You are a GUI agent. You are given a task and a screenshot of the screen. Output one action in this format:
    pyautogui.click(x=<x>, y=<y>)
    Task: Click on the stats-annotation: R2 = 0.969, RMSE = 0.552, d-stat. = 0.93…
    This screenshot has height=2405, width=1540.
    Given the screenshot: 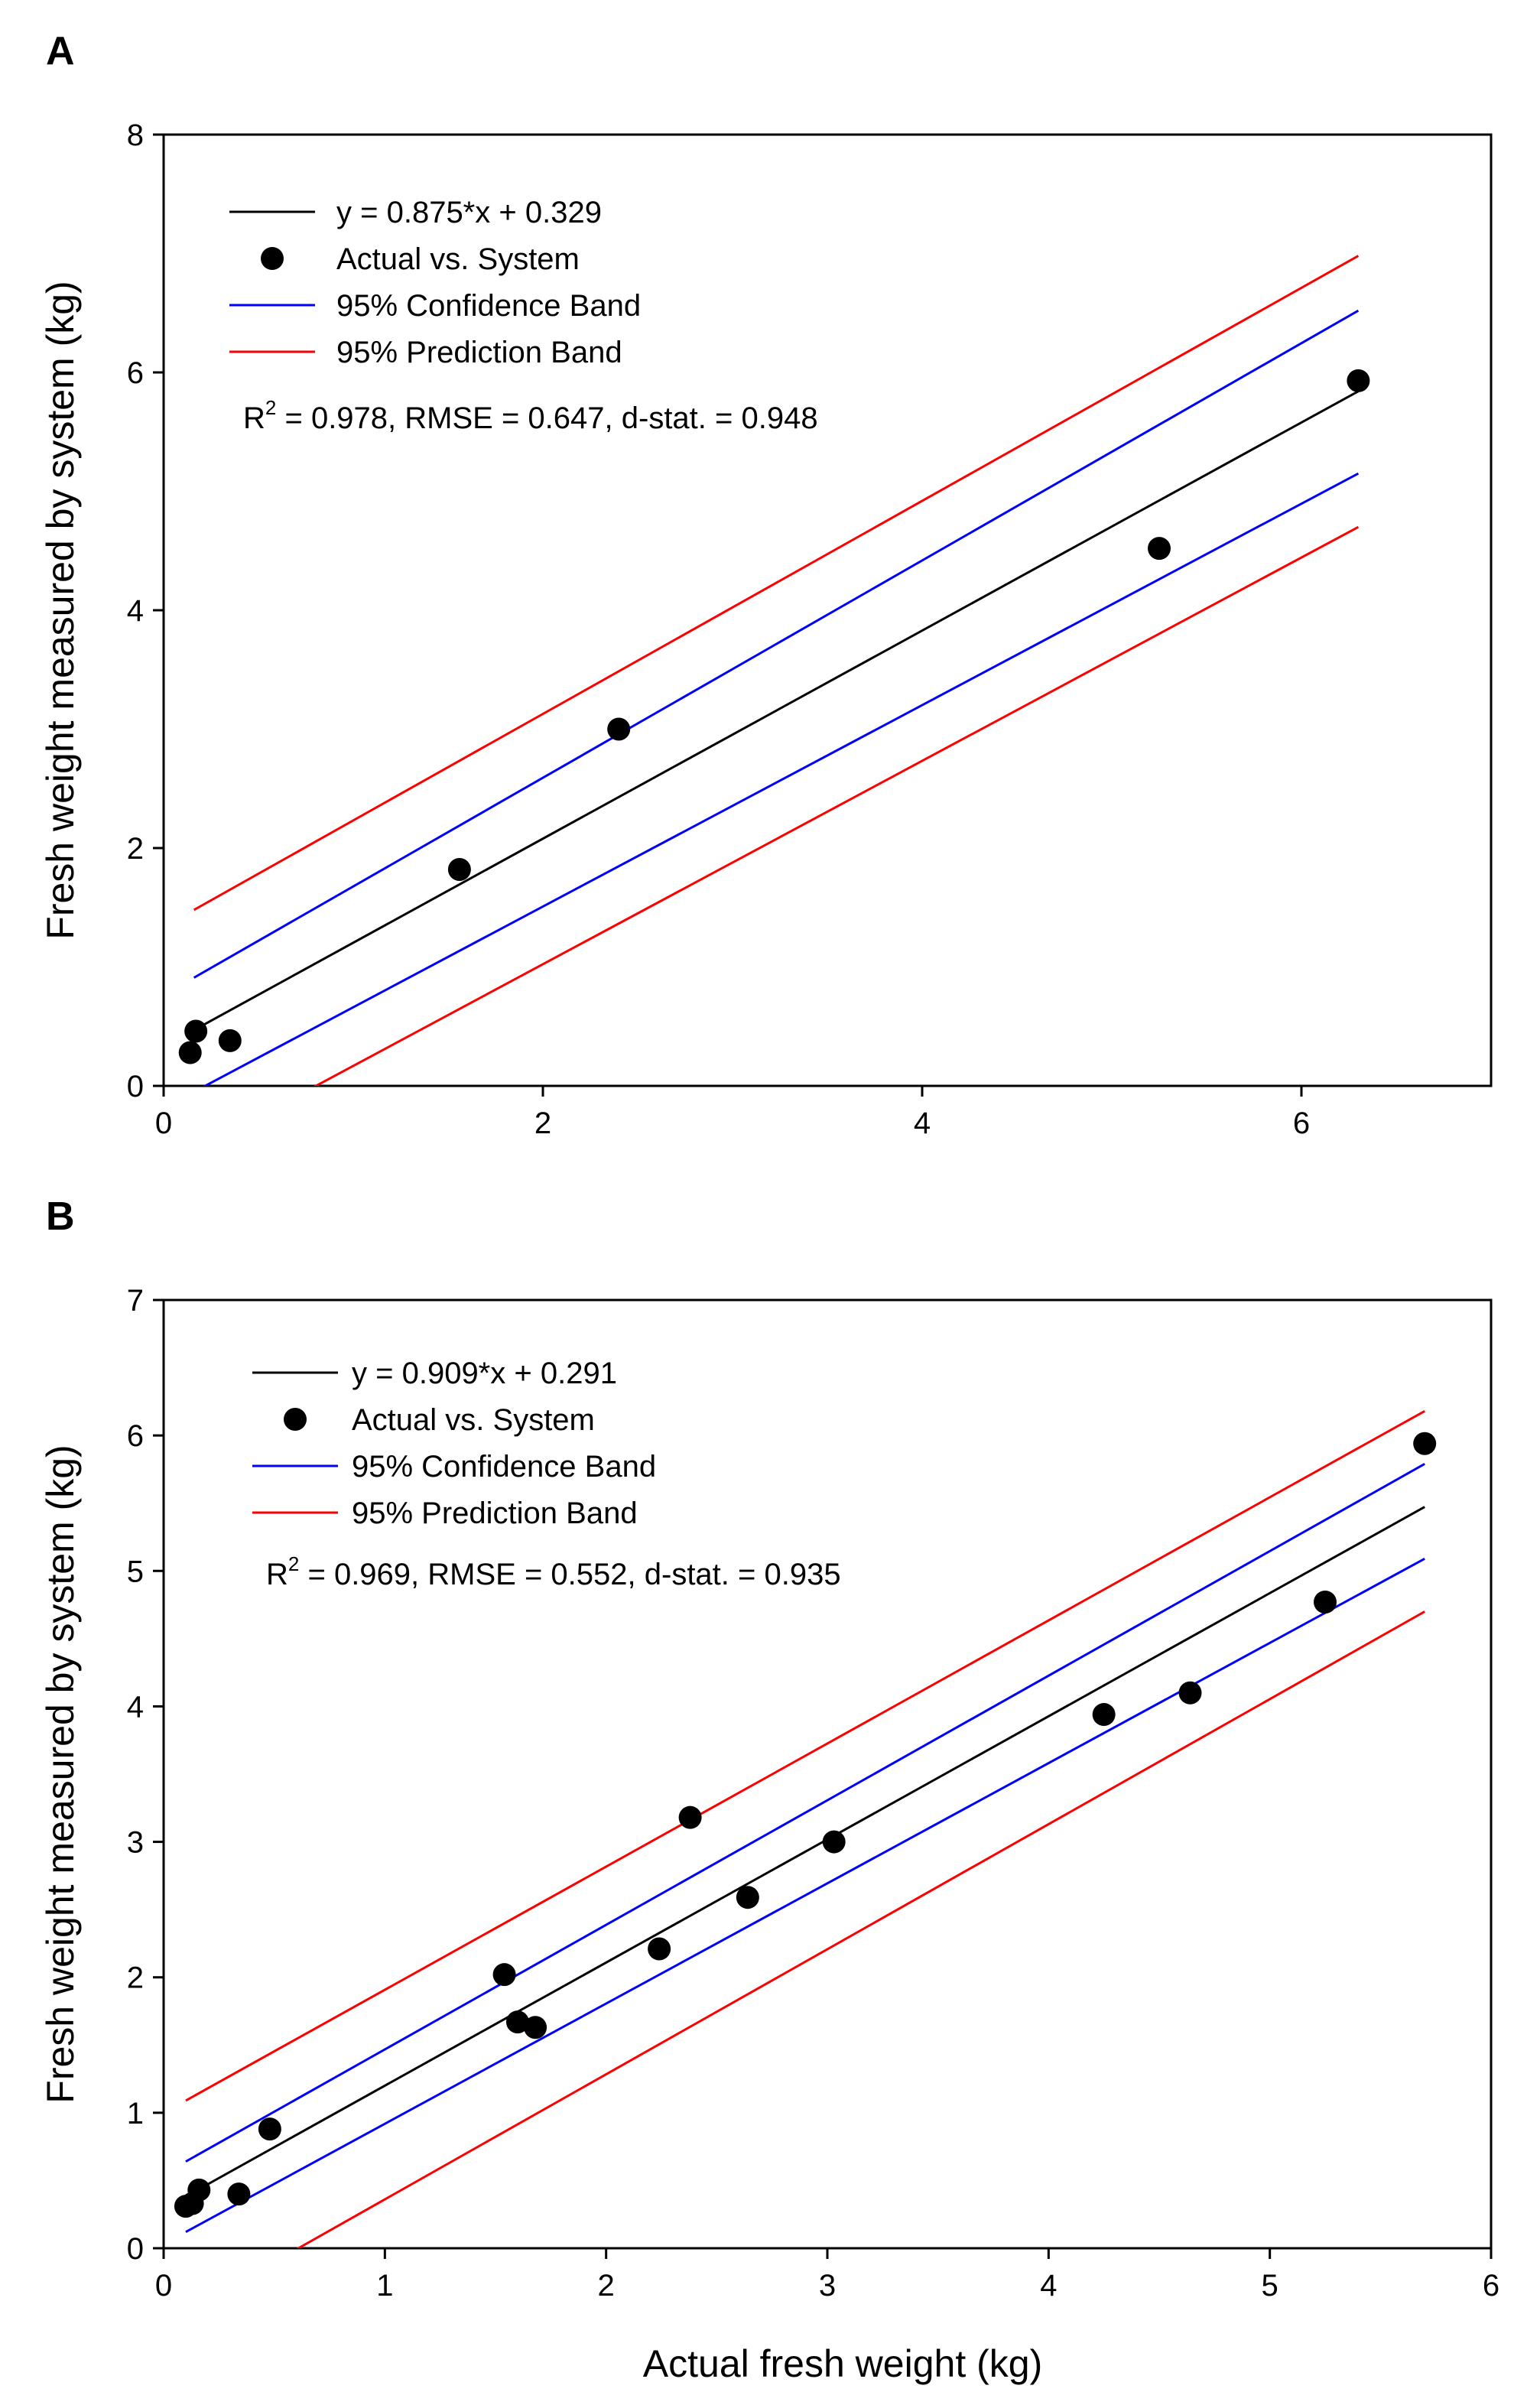 What is the action you would take?
    pyautogui.click(x=553, y=1571)
    